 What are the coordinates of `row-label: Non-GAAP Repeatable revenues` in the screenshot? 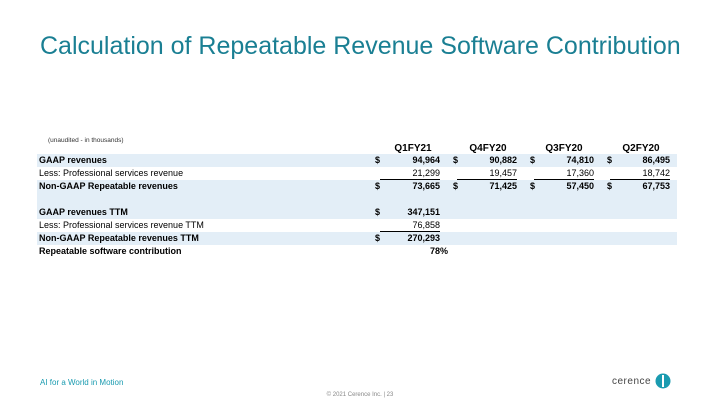 It's located at (108, 186).